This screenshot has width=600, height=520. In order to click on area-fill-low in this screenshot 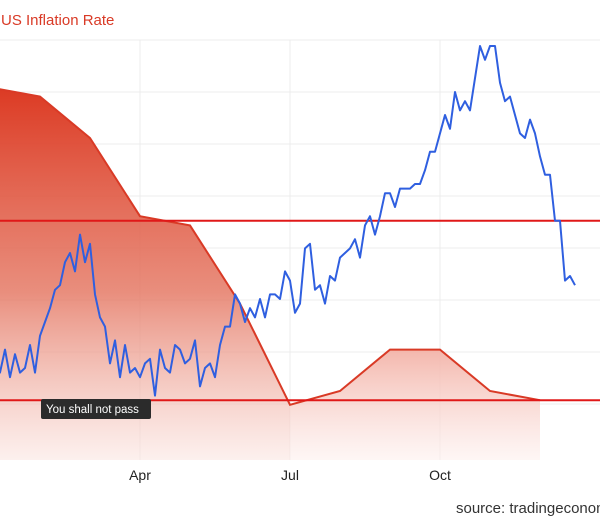, I will do `click(415, 404)`.